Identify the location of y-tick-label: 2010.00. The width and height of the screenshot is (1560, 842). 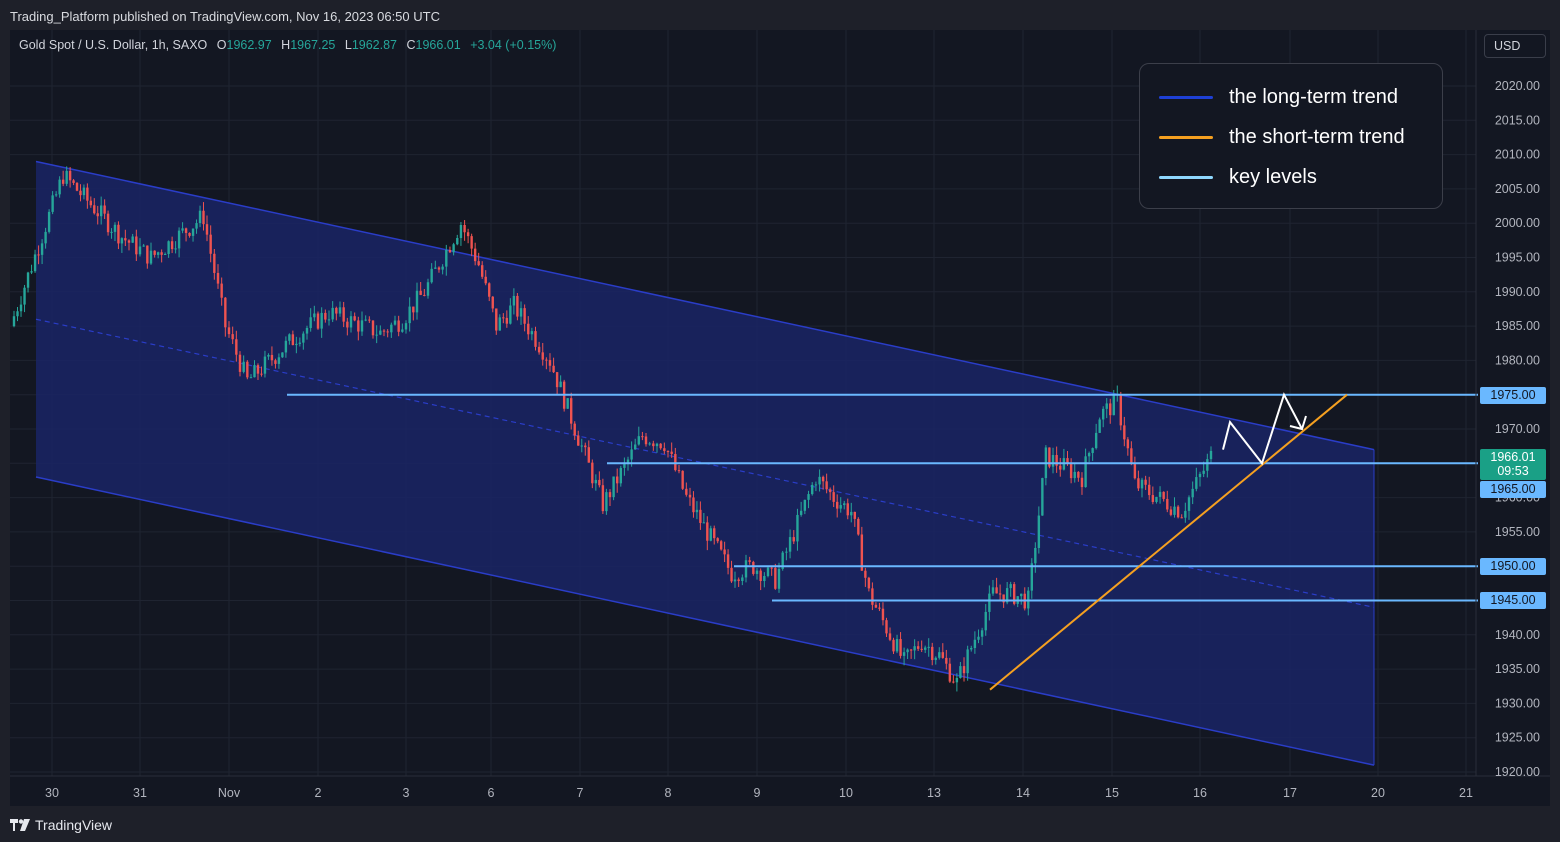
(1517, 155).